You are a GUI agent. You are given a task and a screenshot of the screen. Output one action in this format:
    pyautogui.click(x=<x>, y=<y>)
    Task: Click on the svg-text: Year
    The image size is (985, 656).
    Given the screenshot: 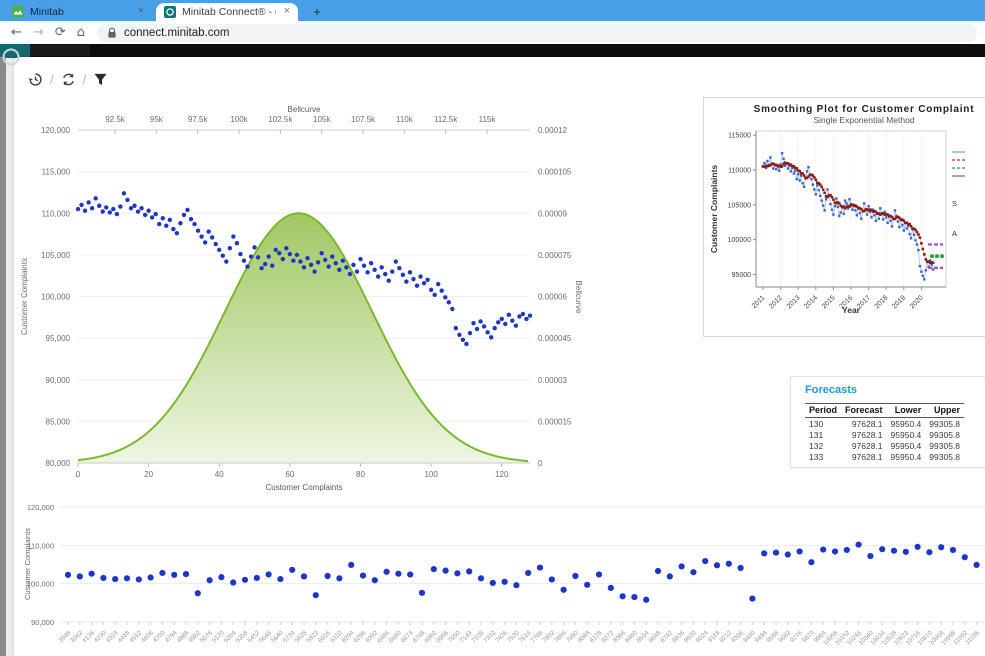 What is the action you would take?
    pyautogui.click(x=851, y=310)
    